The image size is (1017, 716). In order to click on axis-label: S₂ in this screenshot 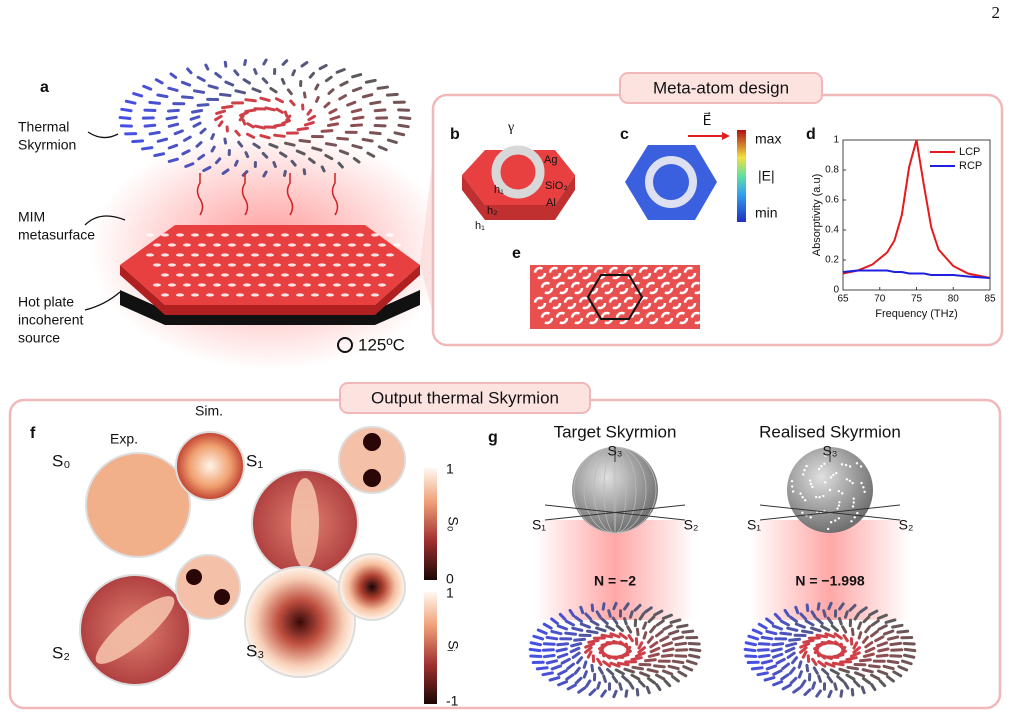, I will do `click(906, 525)`.